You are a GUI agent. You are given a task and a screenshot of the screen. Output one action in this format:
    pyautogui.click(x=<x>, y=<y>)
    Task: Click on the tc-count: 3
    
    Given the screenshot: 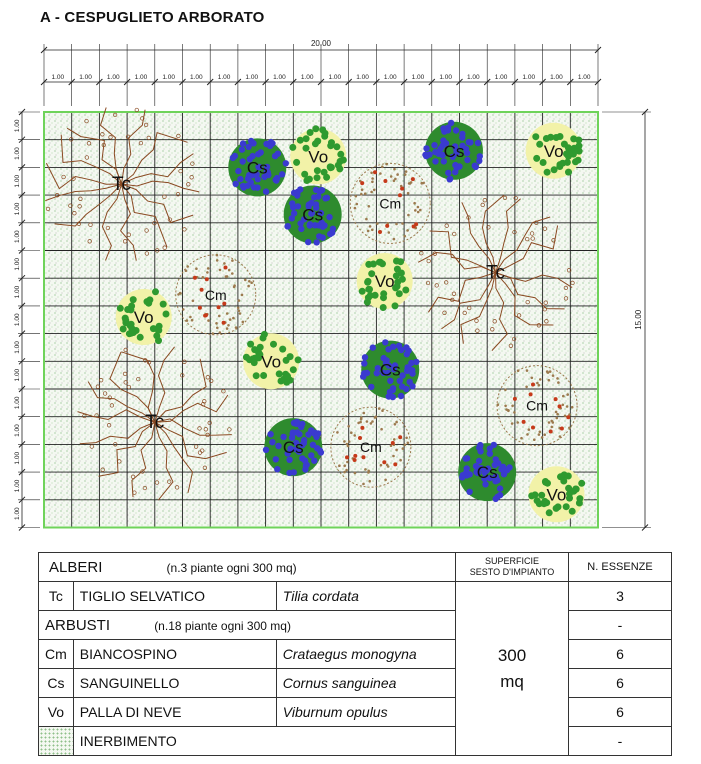 What is the action you would take?
    pyautogui.click(x=620, y=596)
    